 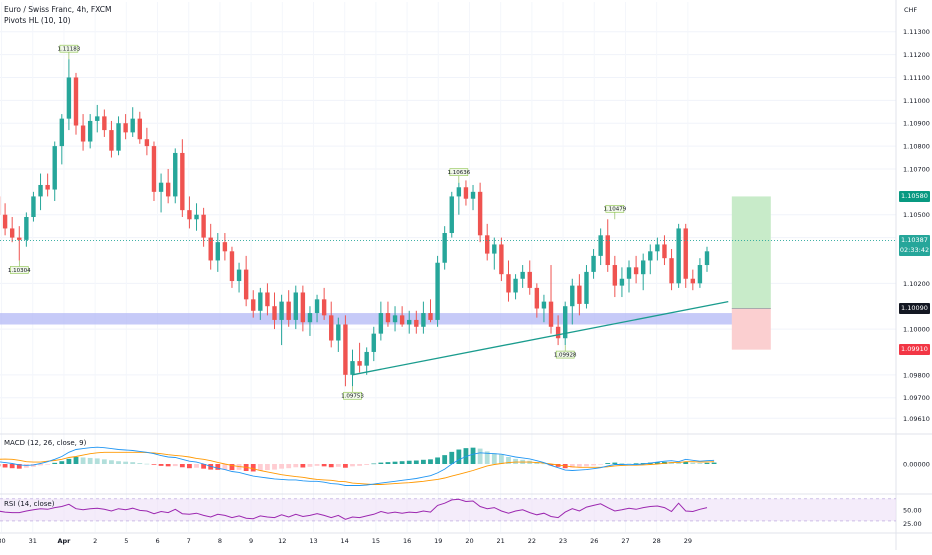 I want to click on support-band, so click(x=374, y=318).